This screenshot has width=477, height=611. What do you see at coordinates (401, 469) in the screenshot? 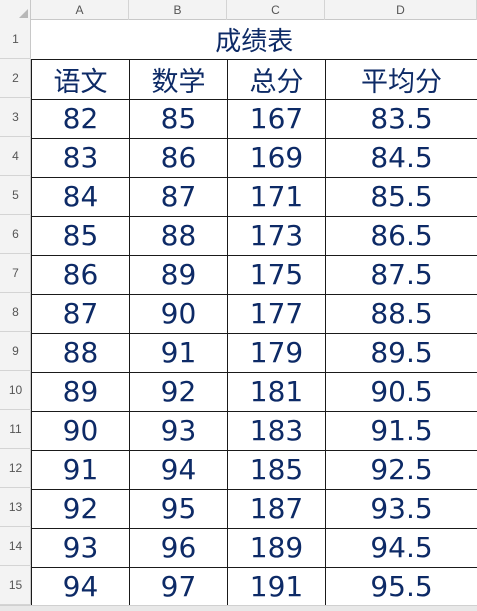
I see `cell-average: 92.5` at bounding box center [401, 469].